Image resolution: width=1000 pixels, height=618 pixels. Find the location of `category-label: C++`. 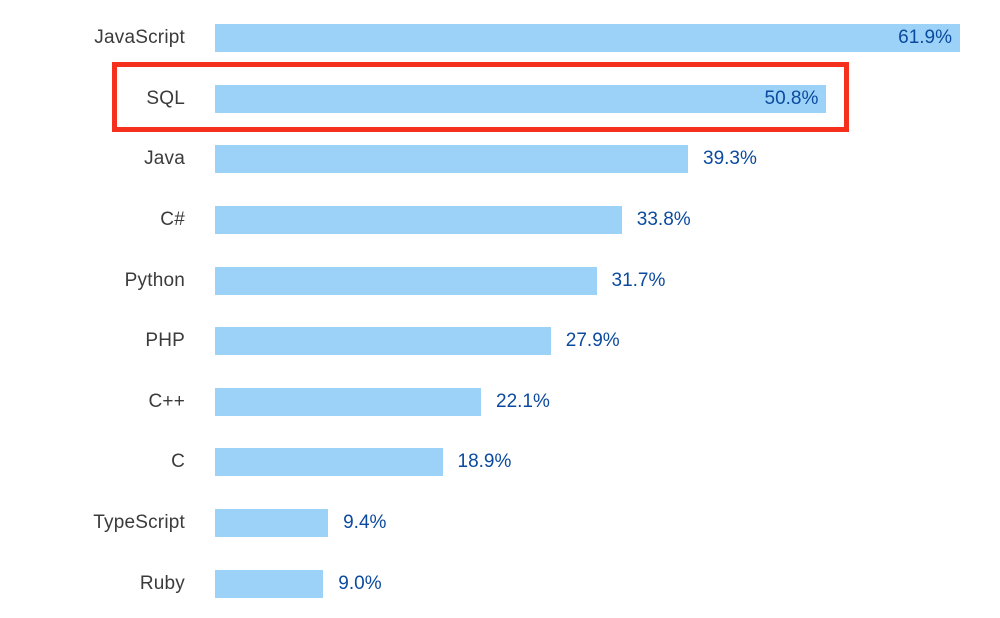

category-label: C++ is located at coordinates (166, 401).